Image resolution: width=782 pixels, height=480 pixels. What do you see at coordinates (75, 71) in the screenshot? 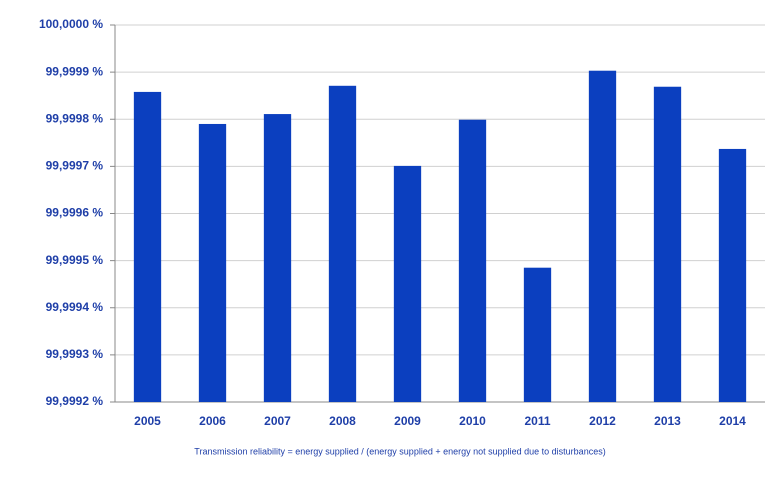
I see `y-tick-label: 99,9999 %` at bounding box center [75, 71].